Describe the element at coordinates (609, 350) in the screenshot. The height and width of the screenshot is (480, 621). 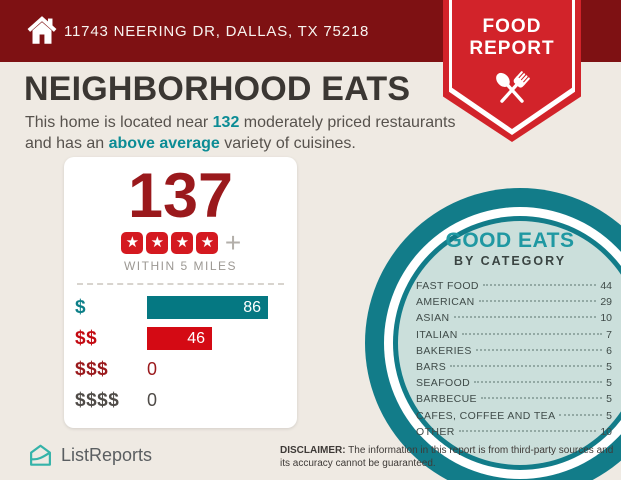
I see `category-count: 6` at that location.